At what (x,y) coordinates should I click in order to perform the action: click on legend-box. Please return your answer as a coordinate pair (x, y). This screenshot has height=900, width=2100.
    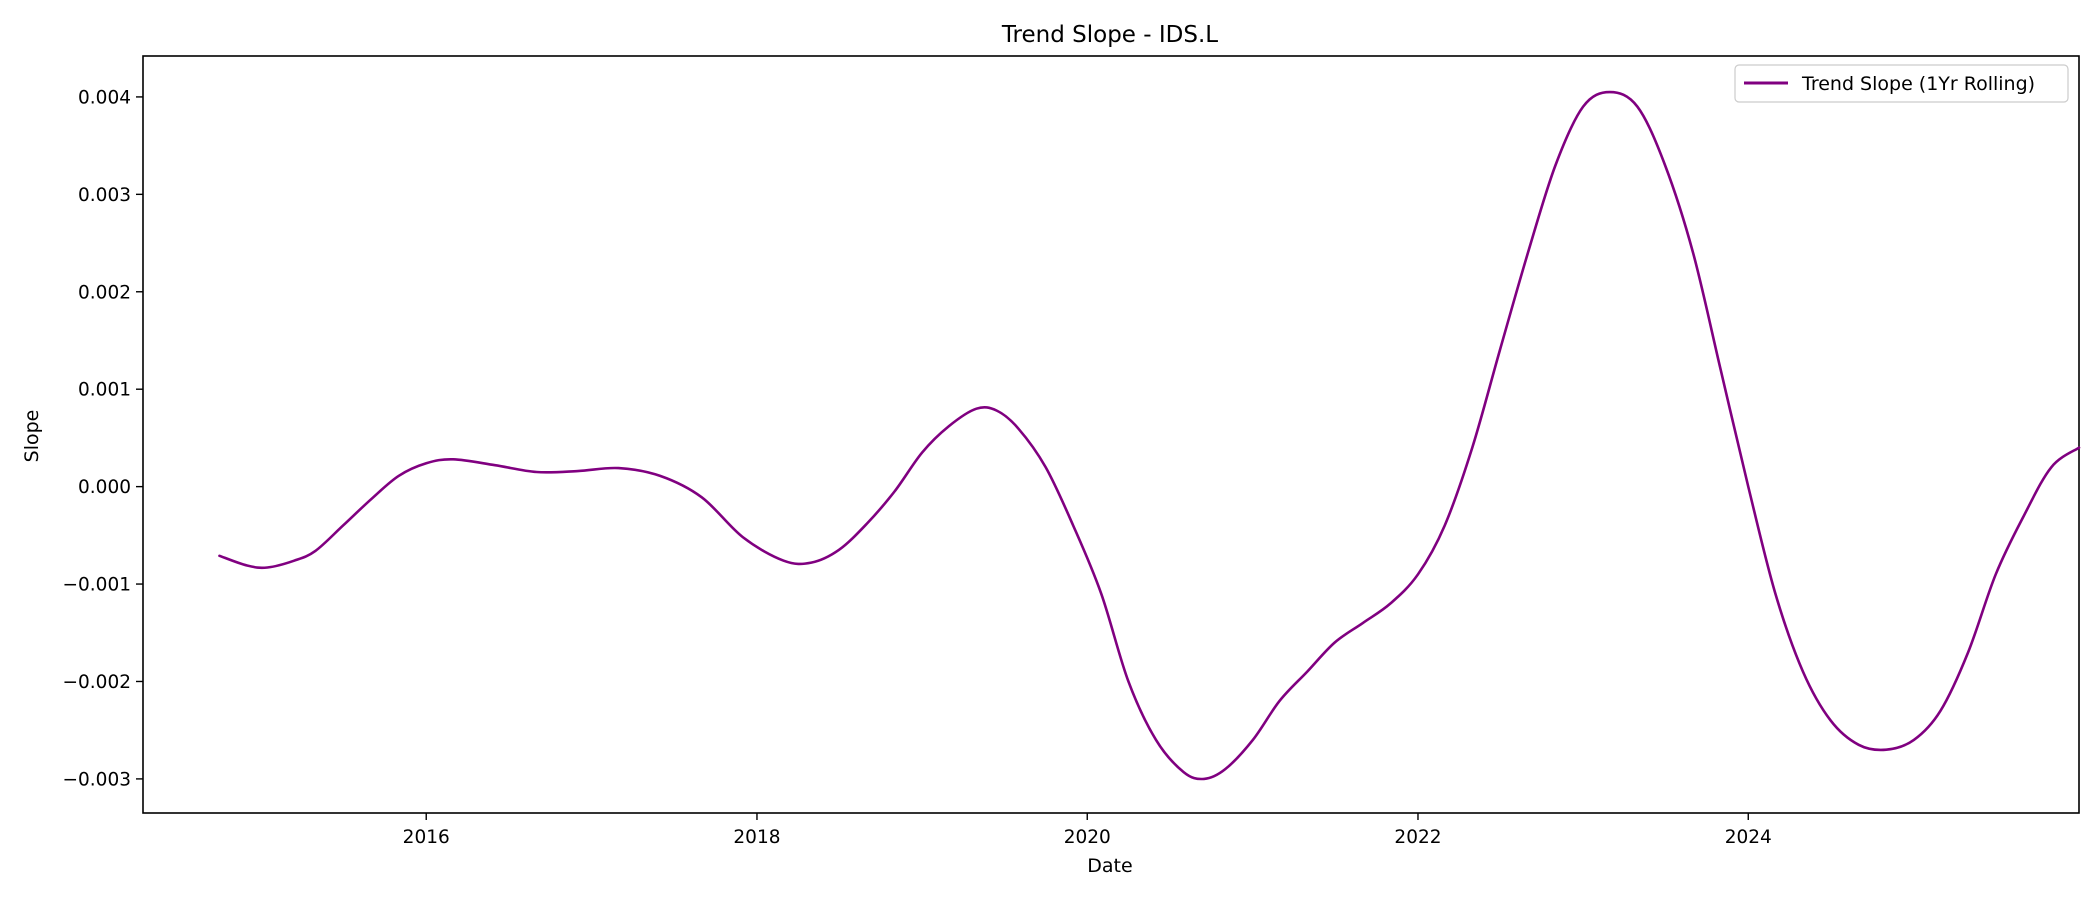
    Looking at the image, I should click on (1901, 83).